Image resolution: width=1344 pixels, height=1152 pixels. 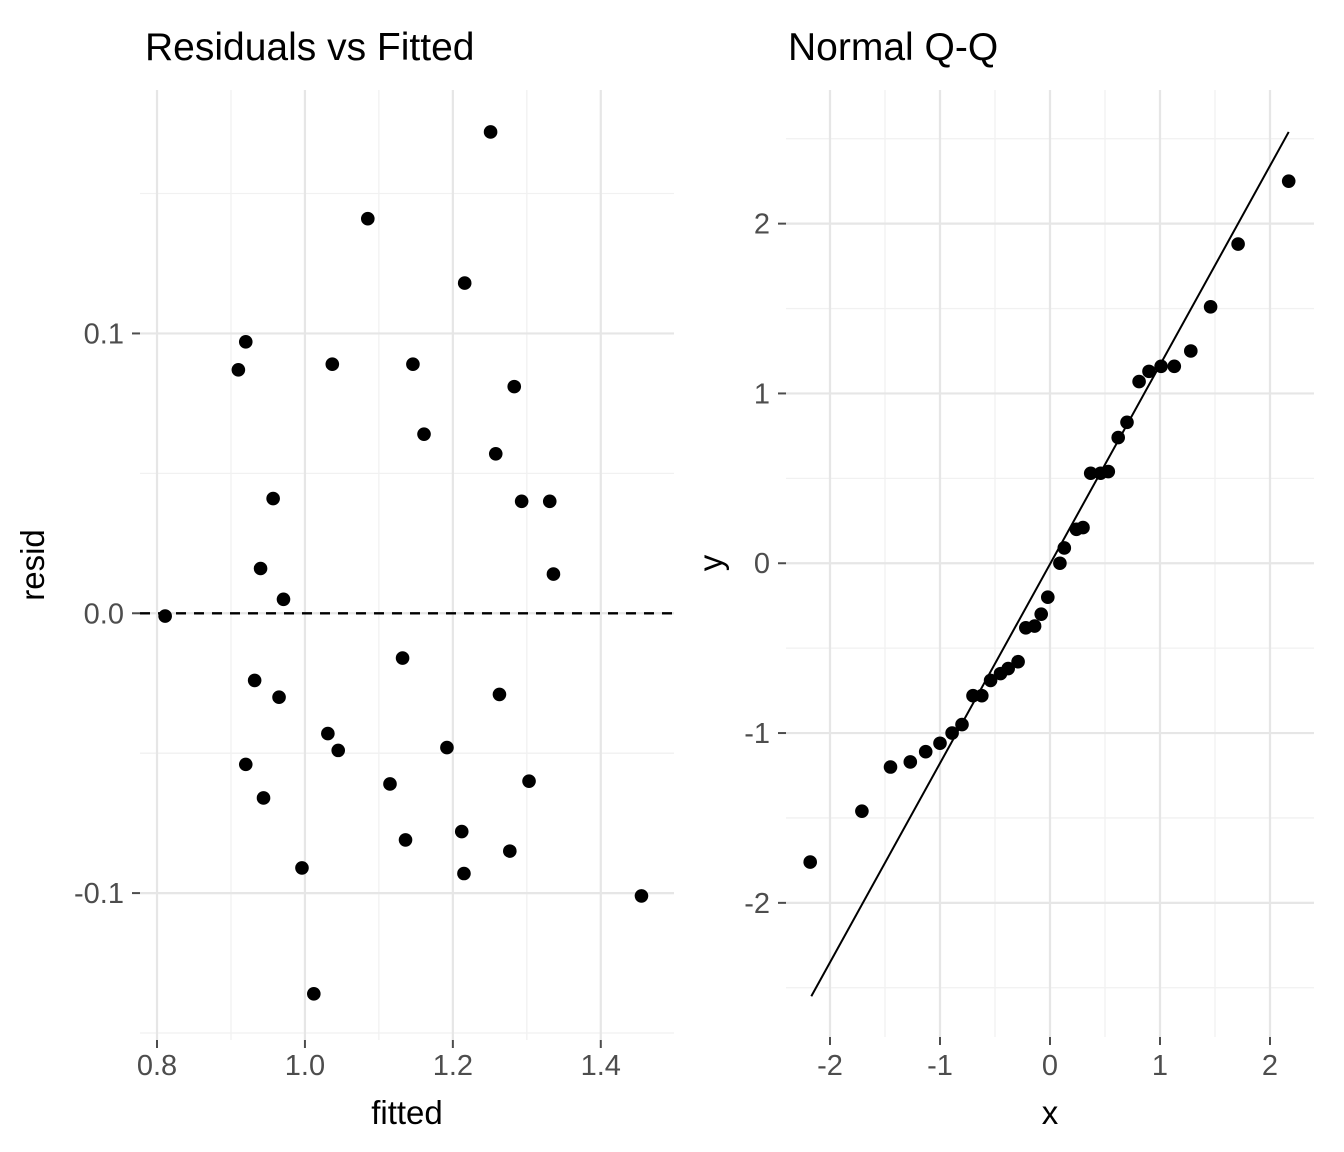 What do you see at coordinates (940, 1066) in the screenshot?
I see `x-tick-label: -1` at bounding box center [940, 1066].